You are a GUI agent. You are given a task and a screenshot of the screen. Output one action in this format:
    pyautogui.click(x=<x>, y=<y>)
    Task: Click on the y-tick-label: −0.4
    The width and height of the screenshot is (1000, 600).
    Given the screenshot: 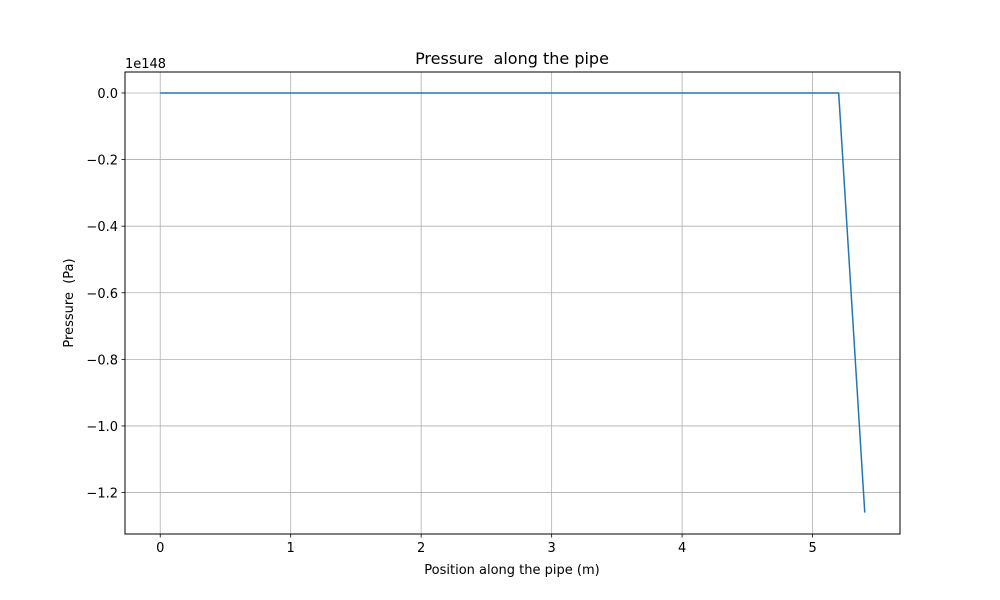 What is the action you would take?
    pyautogui.click(x=102, y=227)
    